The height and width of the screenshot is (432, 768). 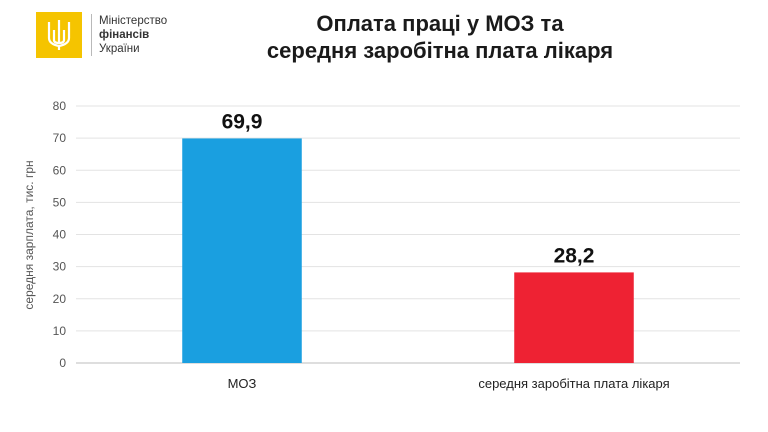 What do you see at coordinates (574, 255) in the screenshot?
I see `value-label: 28,2` at bounding box center [574, 255].